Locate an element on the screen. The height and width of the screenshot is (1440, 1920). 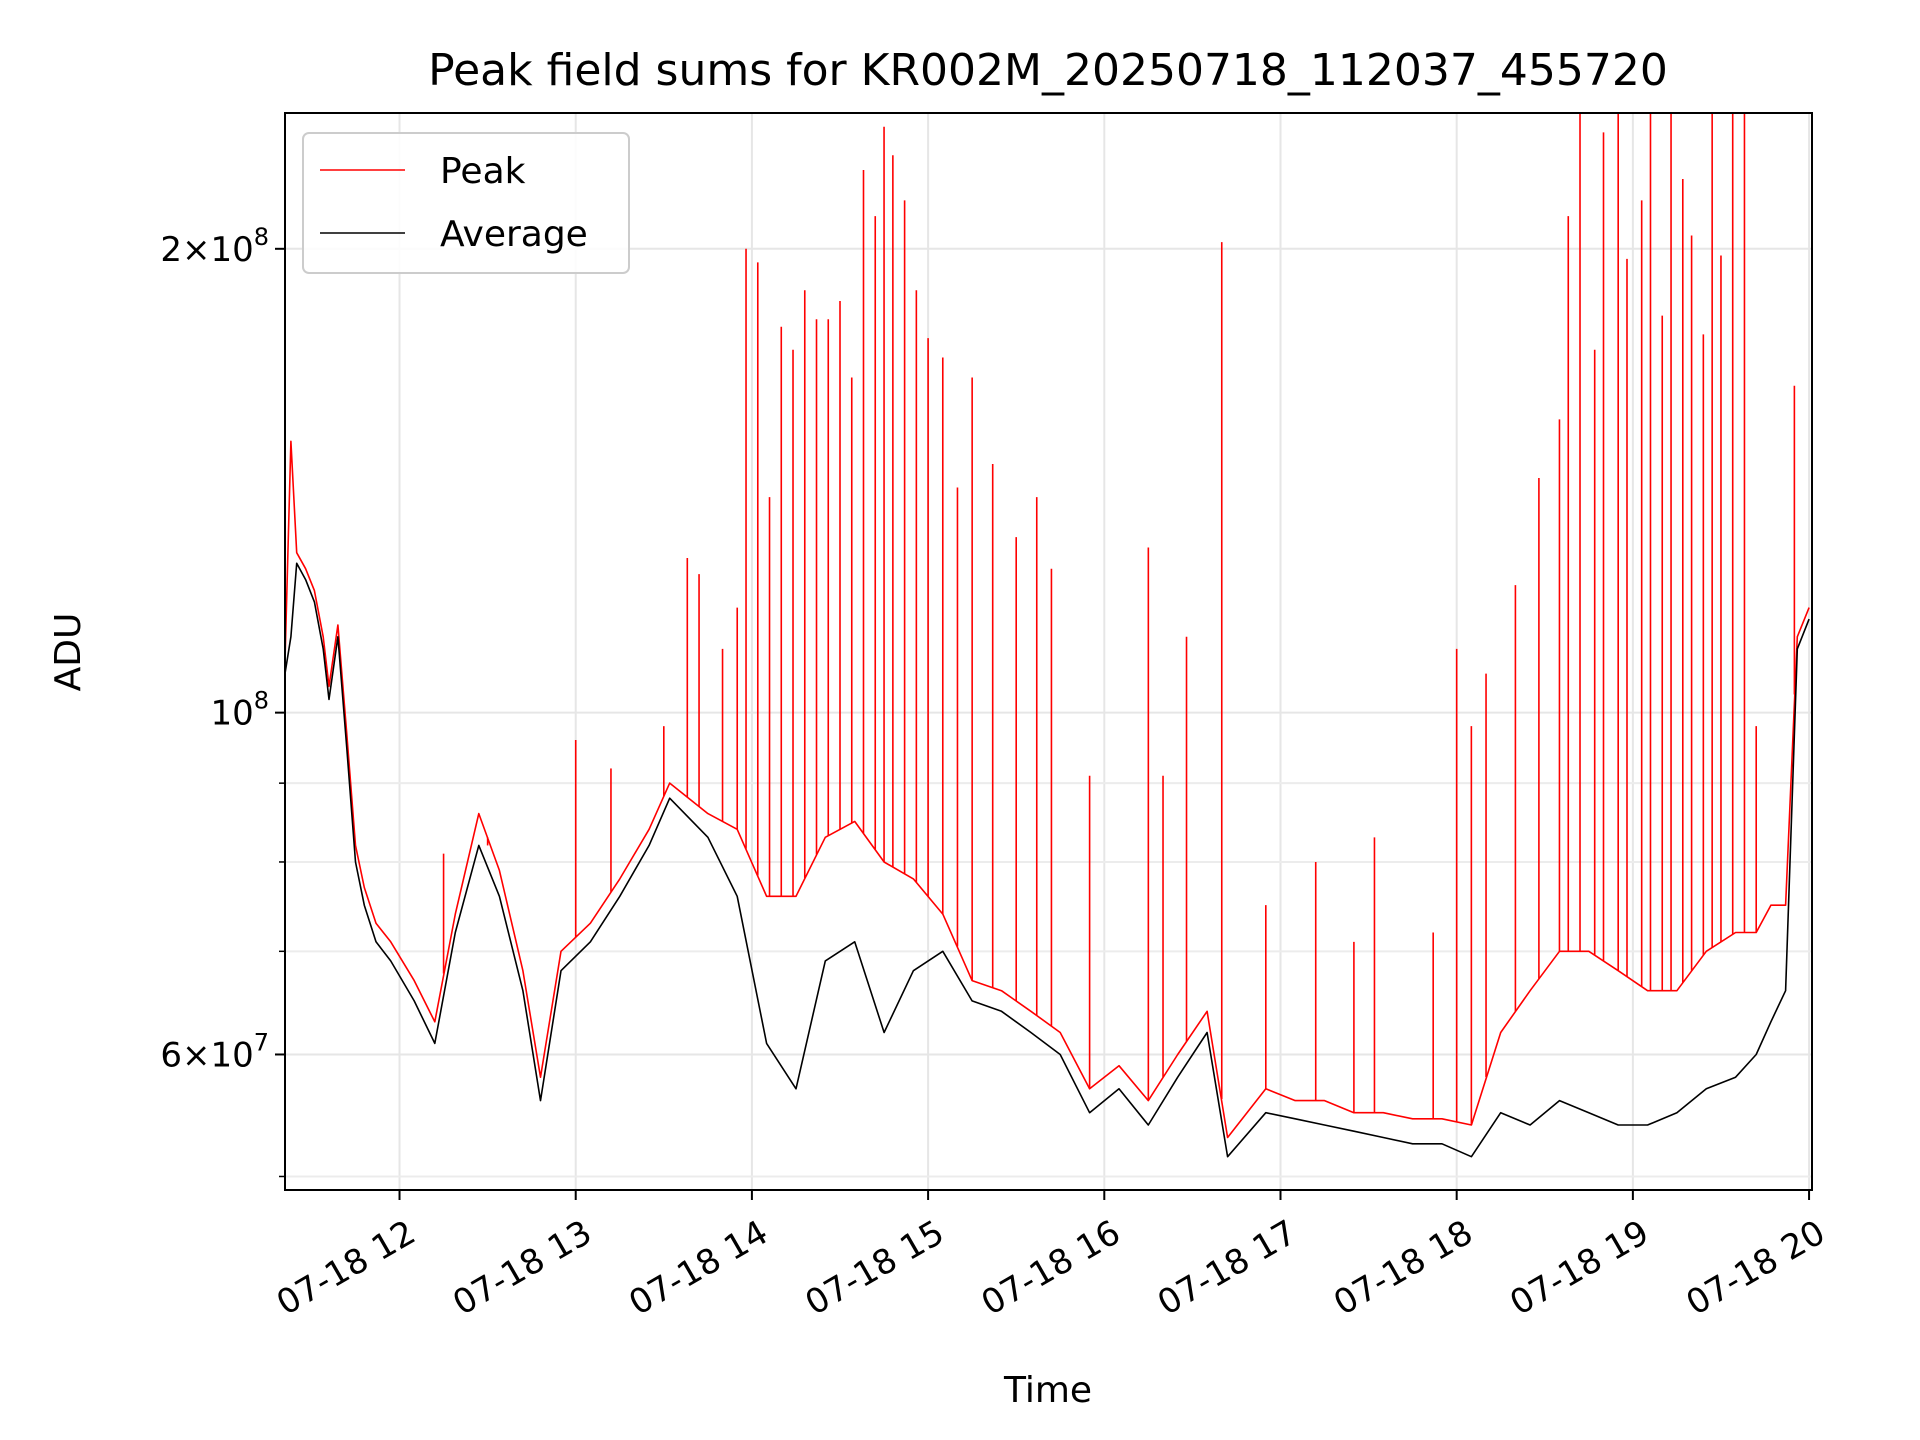
y-axis-label: ADU is located at coordinates (68, 652).